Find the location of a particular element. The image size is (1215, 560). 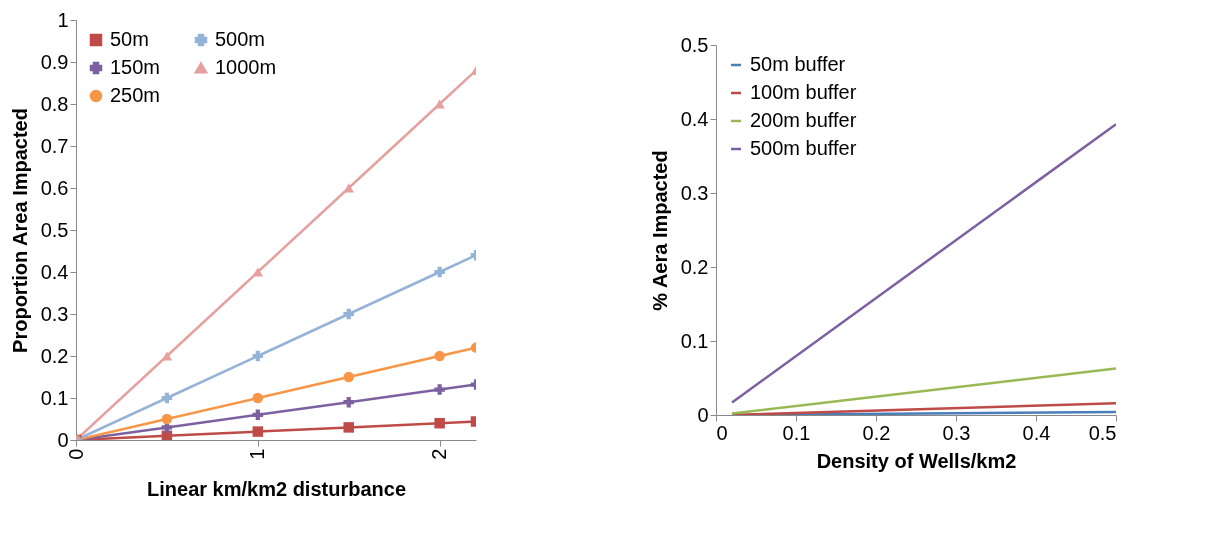

x-tick-label: 1 is located at coordinates (257, 454).